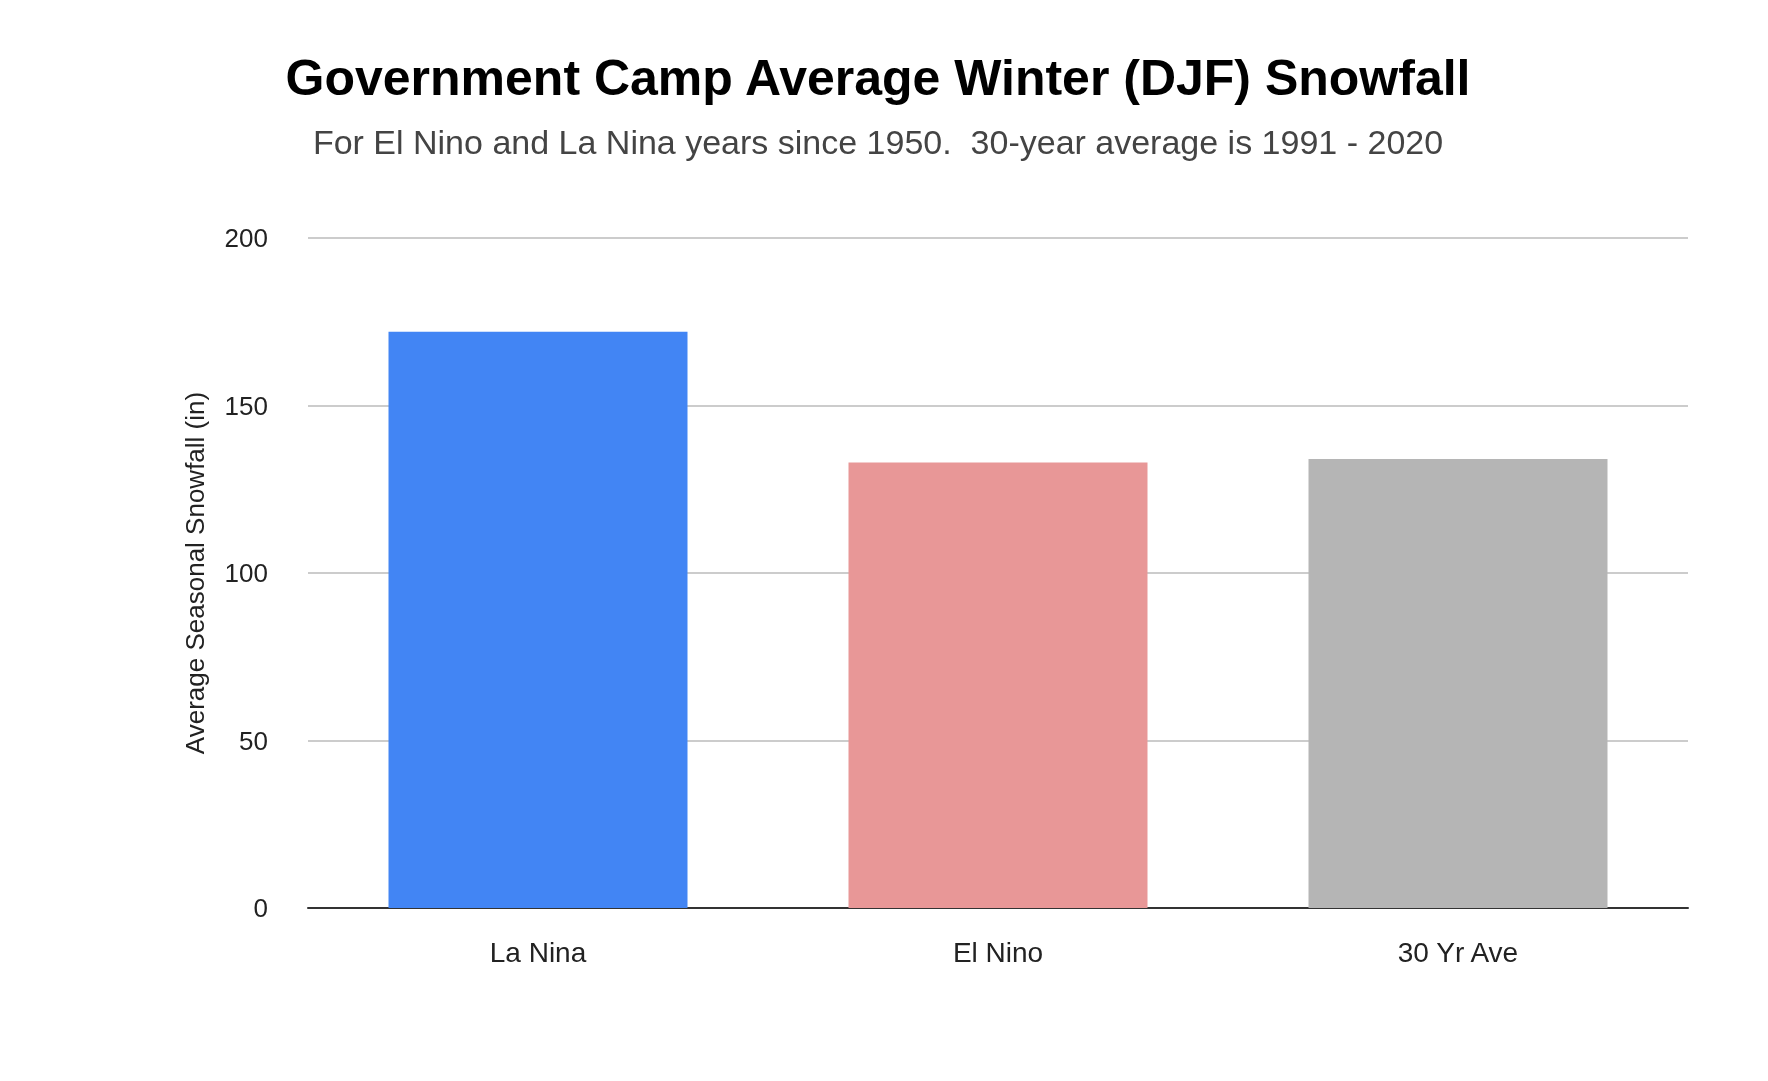 The width and height of the screenshot is (1768, 1081). I want to click on x-tick-label: El Nino, so click(998, 952).